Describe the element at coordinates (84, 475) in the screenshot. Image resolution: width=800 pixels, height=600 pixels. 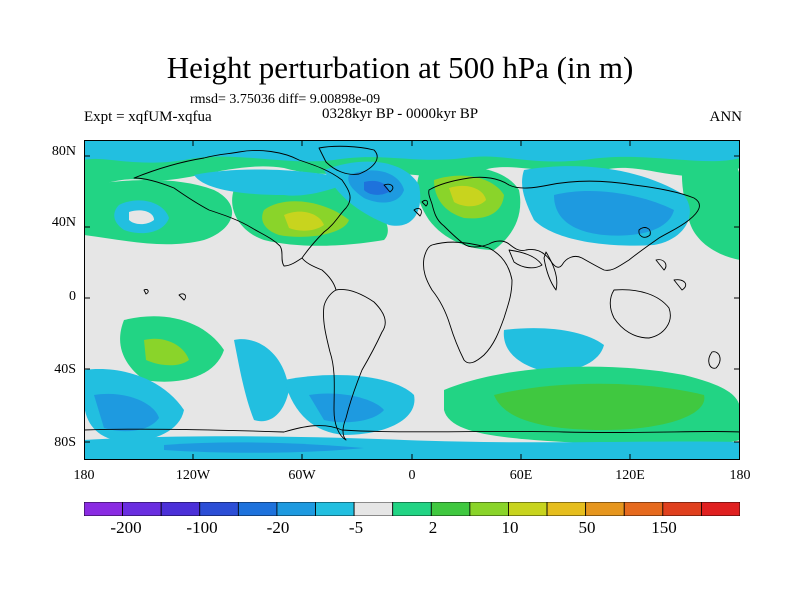
I see `x-tick-label-180w: 180` at that location.